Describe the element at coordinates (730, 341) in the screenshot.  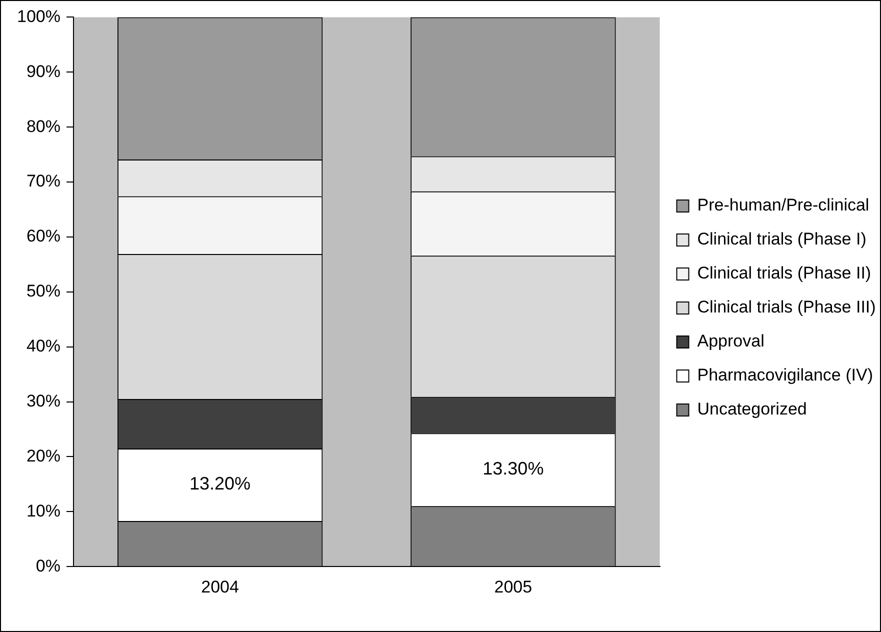
I see `legend-label: Approval` at that location.